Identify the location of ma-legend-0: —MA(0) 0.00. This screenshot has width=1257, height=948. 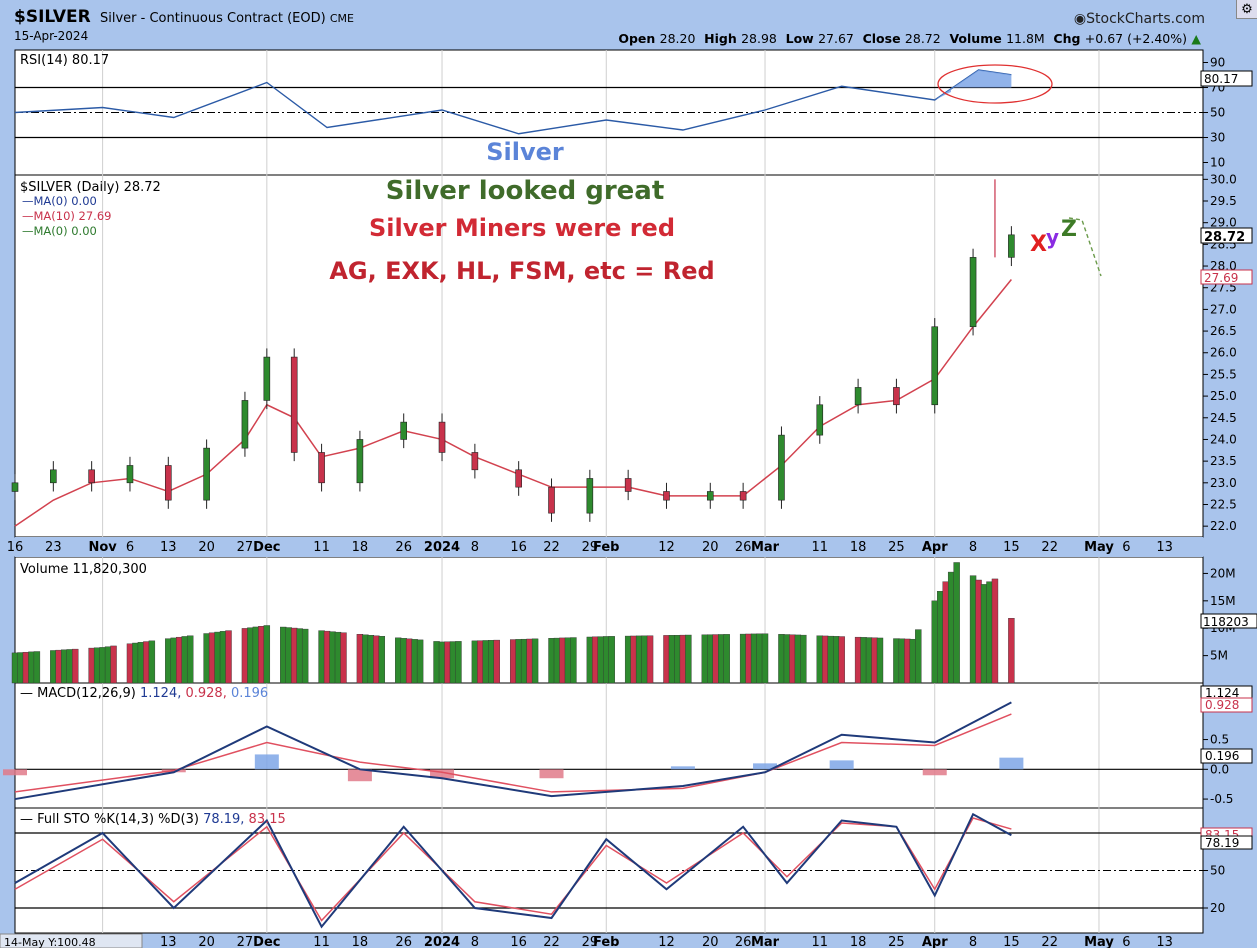
(59, 201).